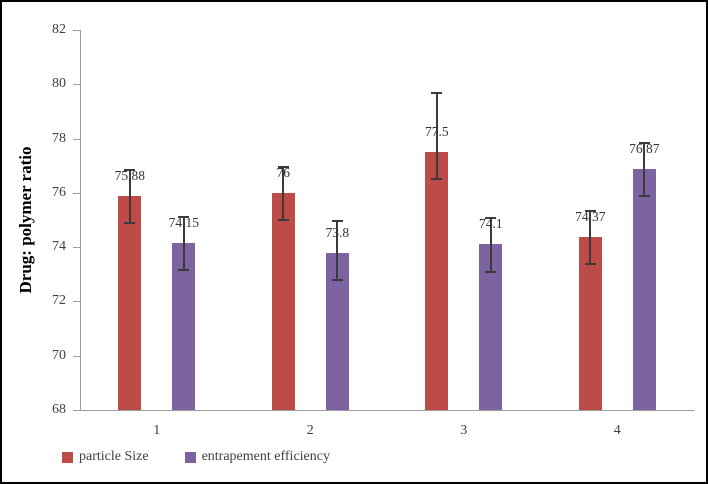 This screenshot has height=484, width=708. What do you see at coordinates (59, 138) in the screenshot?
I see `y-tick-label: 78` at bounding box center [59, 138].